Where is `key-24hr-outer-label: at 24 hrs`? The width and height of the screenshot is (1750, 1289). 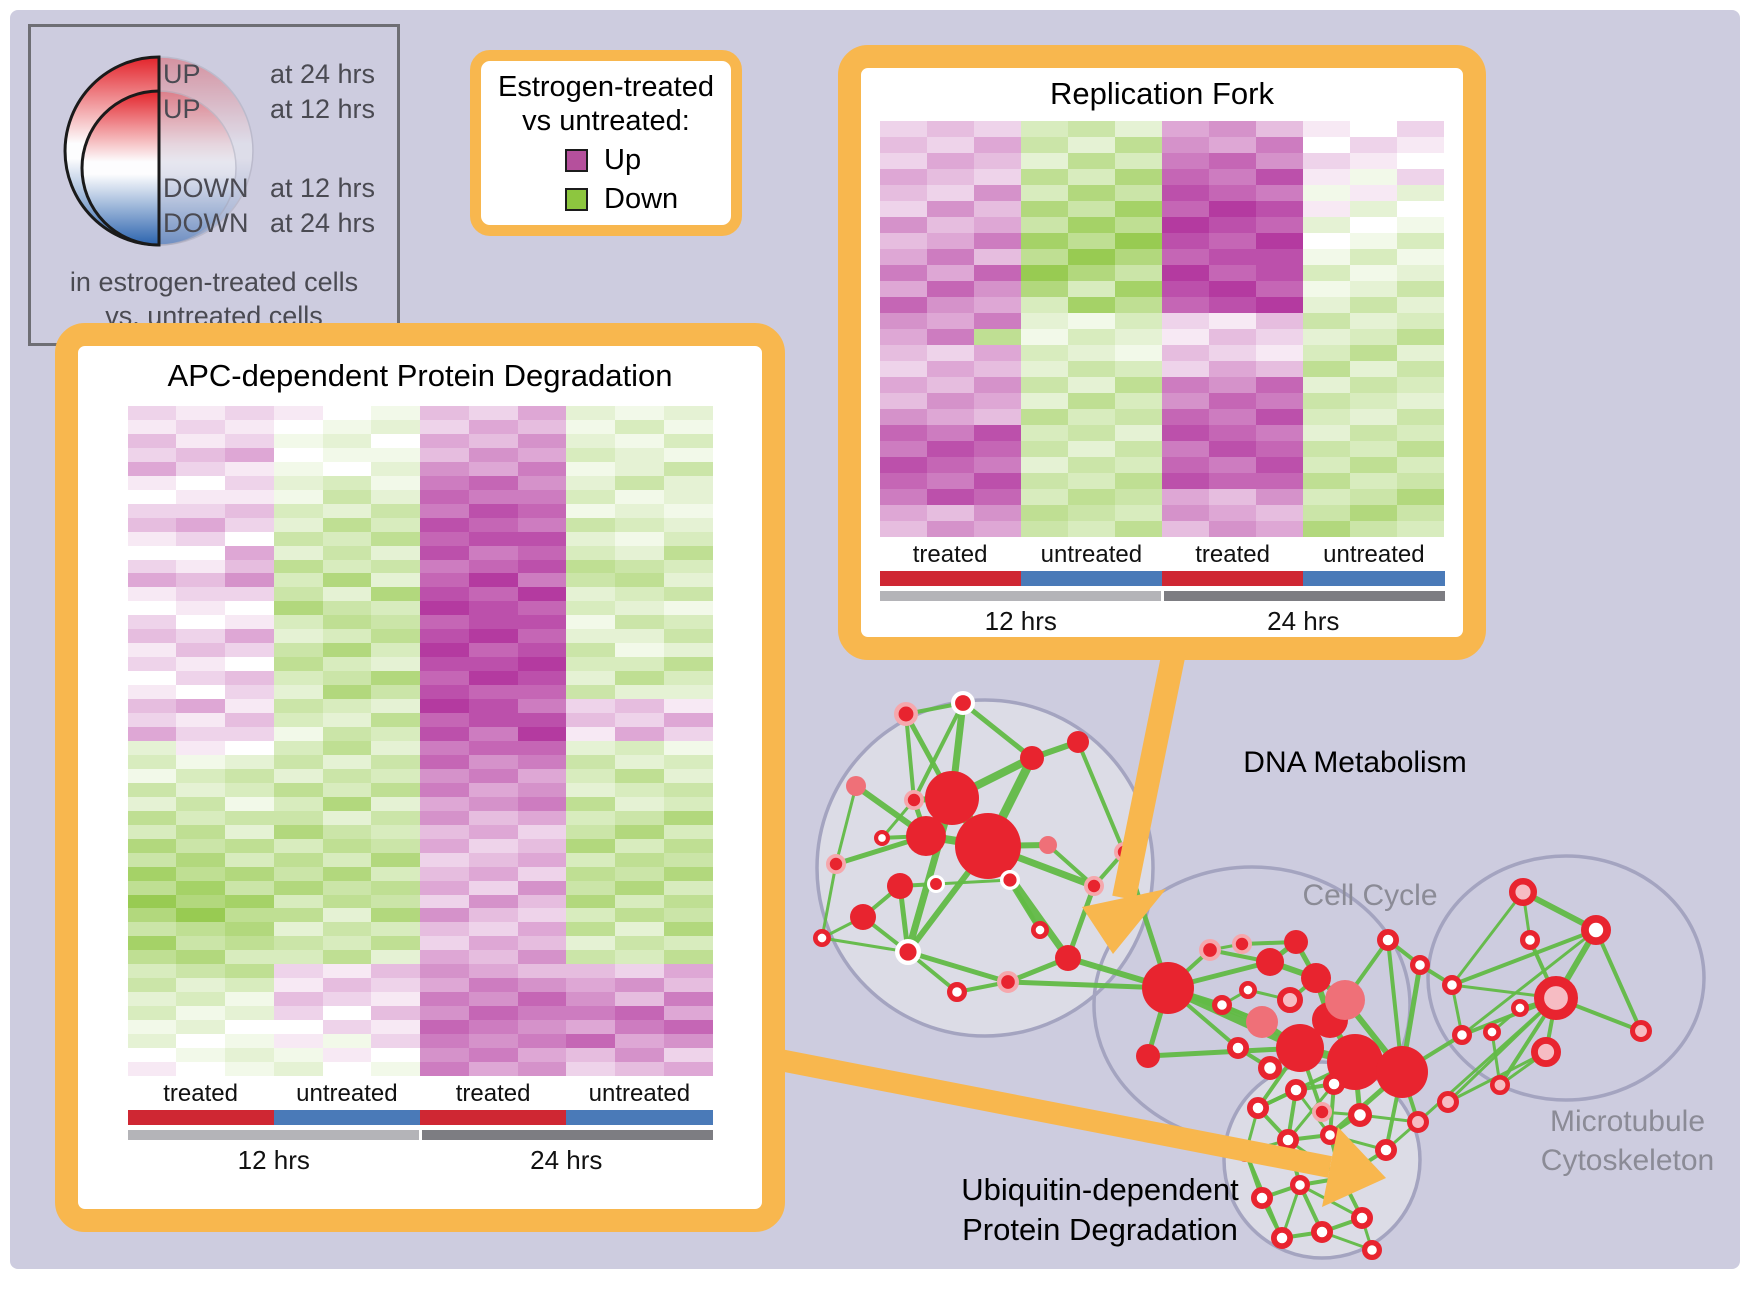
key-24hr-outer-label: at 24 hrs is located at coordinates (322, 74).